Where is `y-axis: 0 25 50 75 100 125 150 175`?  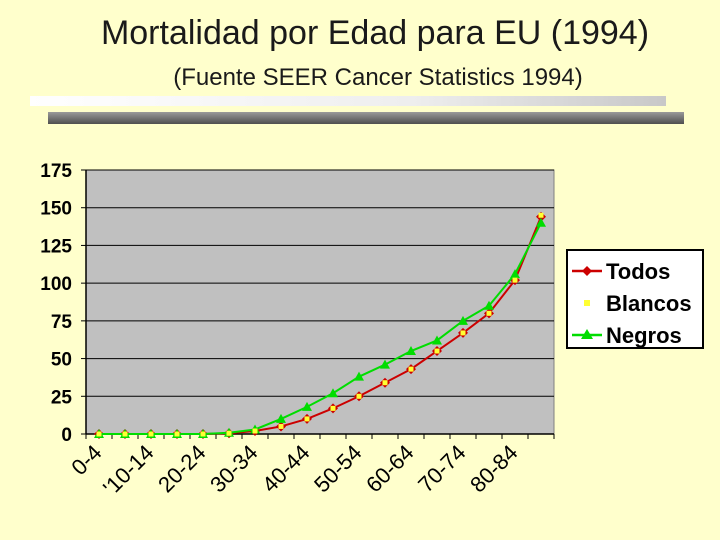 y-axis: 0 25 50 75 100 125 150 175 is located at coordinates (63, 303).